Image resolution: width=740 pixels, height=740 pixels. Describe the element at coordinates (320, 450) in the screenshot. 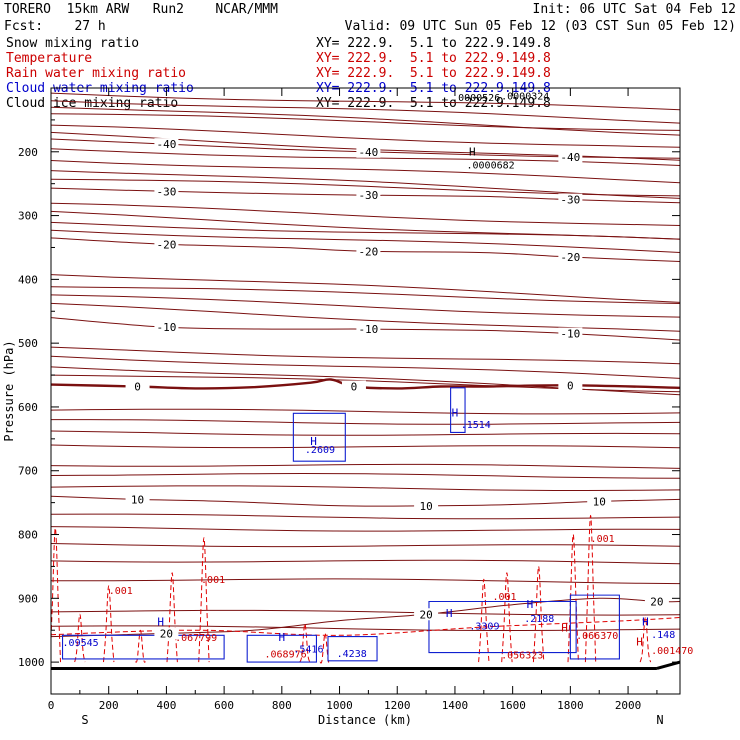

I see `cloud-water-value-label: .2609` at that location.